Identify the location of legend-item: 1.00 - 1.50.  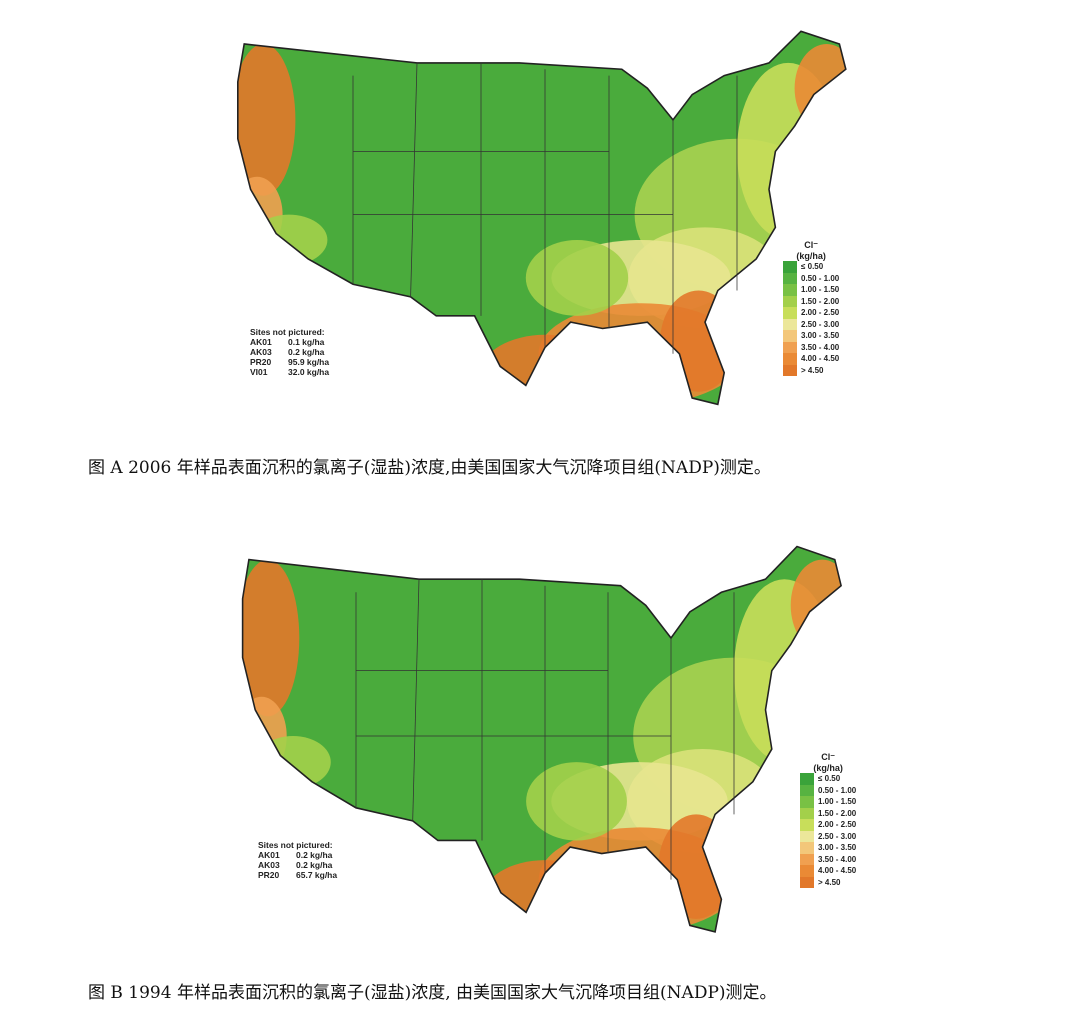
(828, 802).